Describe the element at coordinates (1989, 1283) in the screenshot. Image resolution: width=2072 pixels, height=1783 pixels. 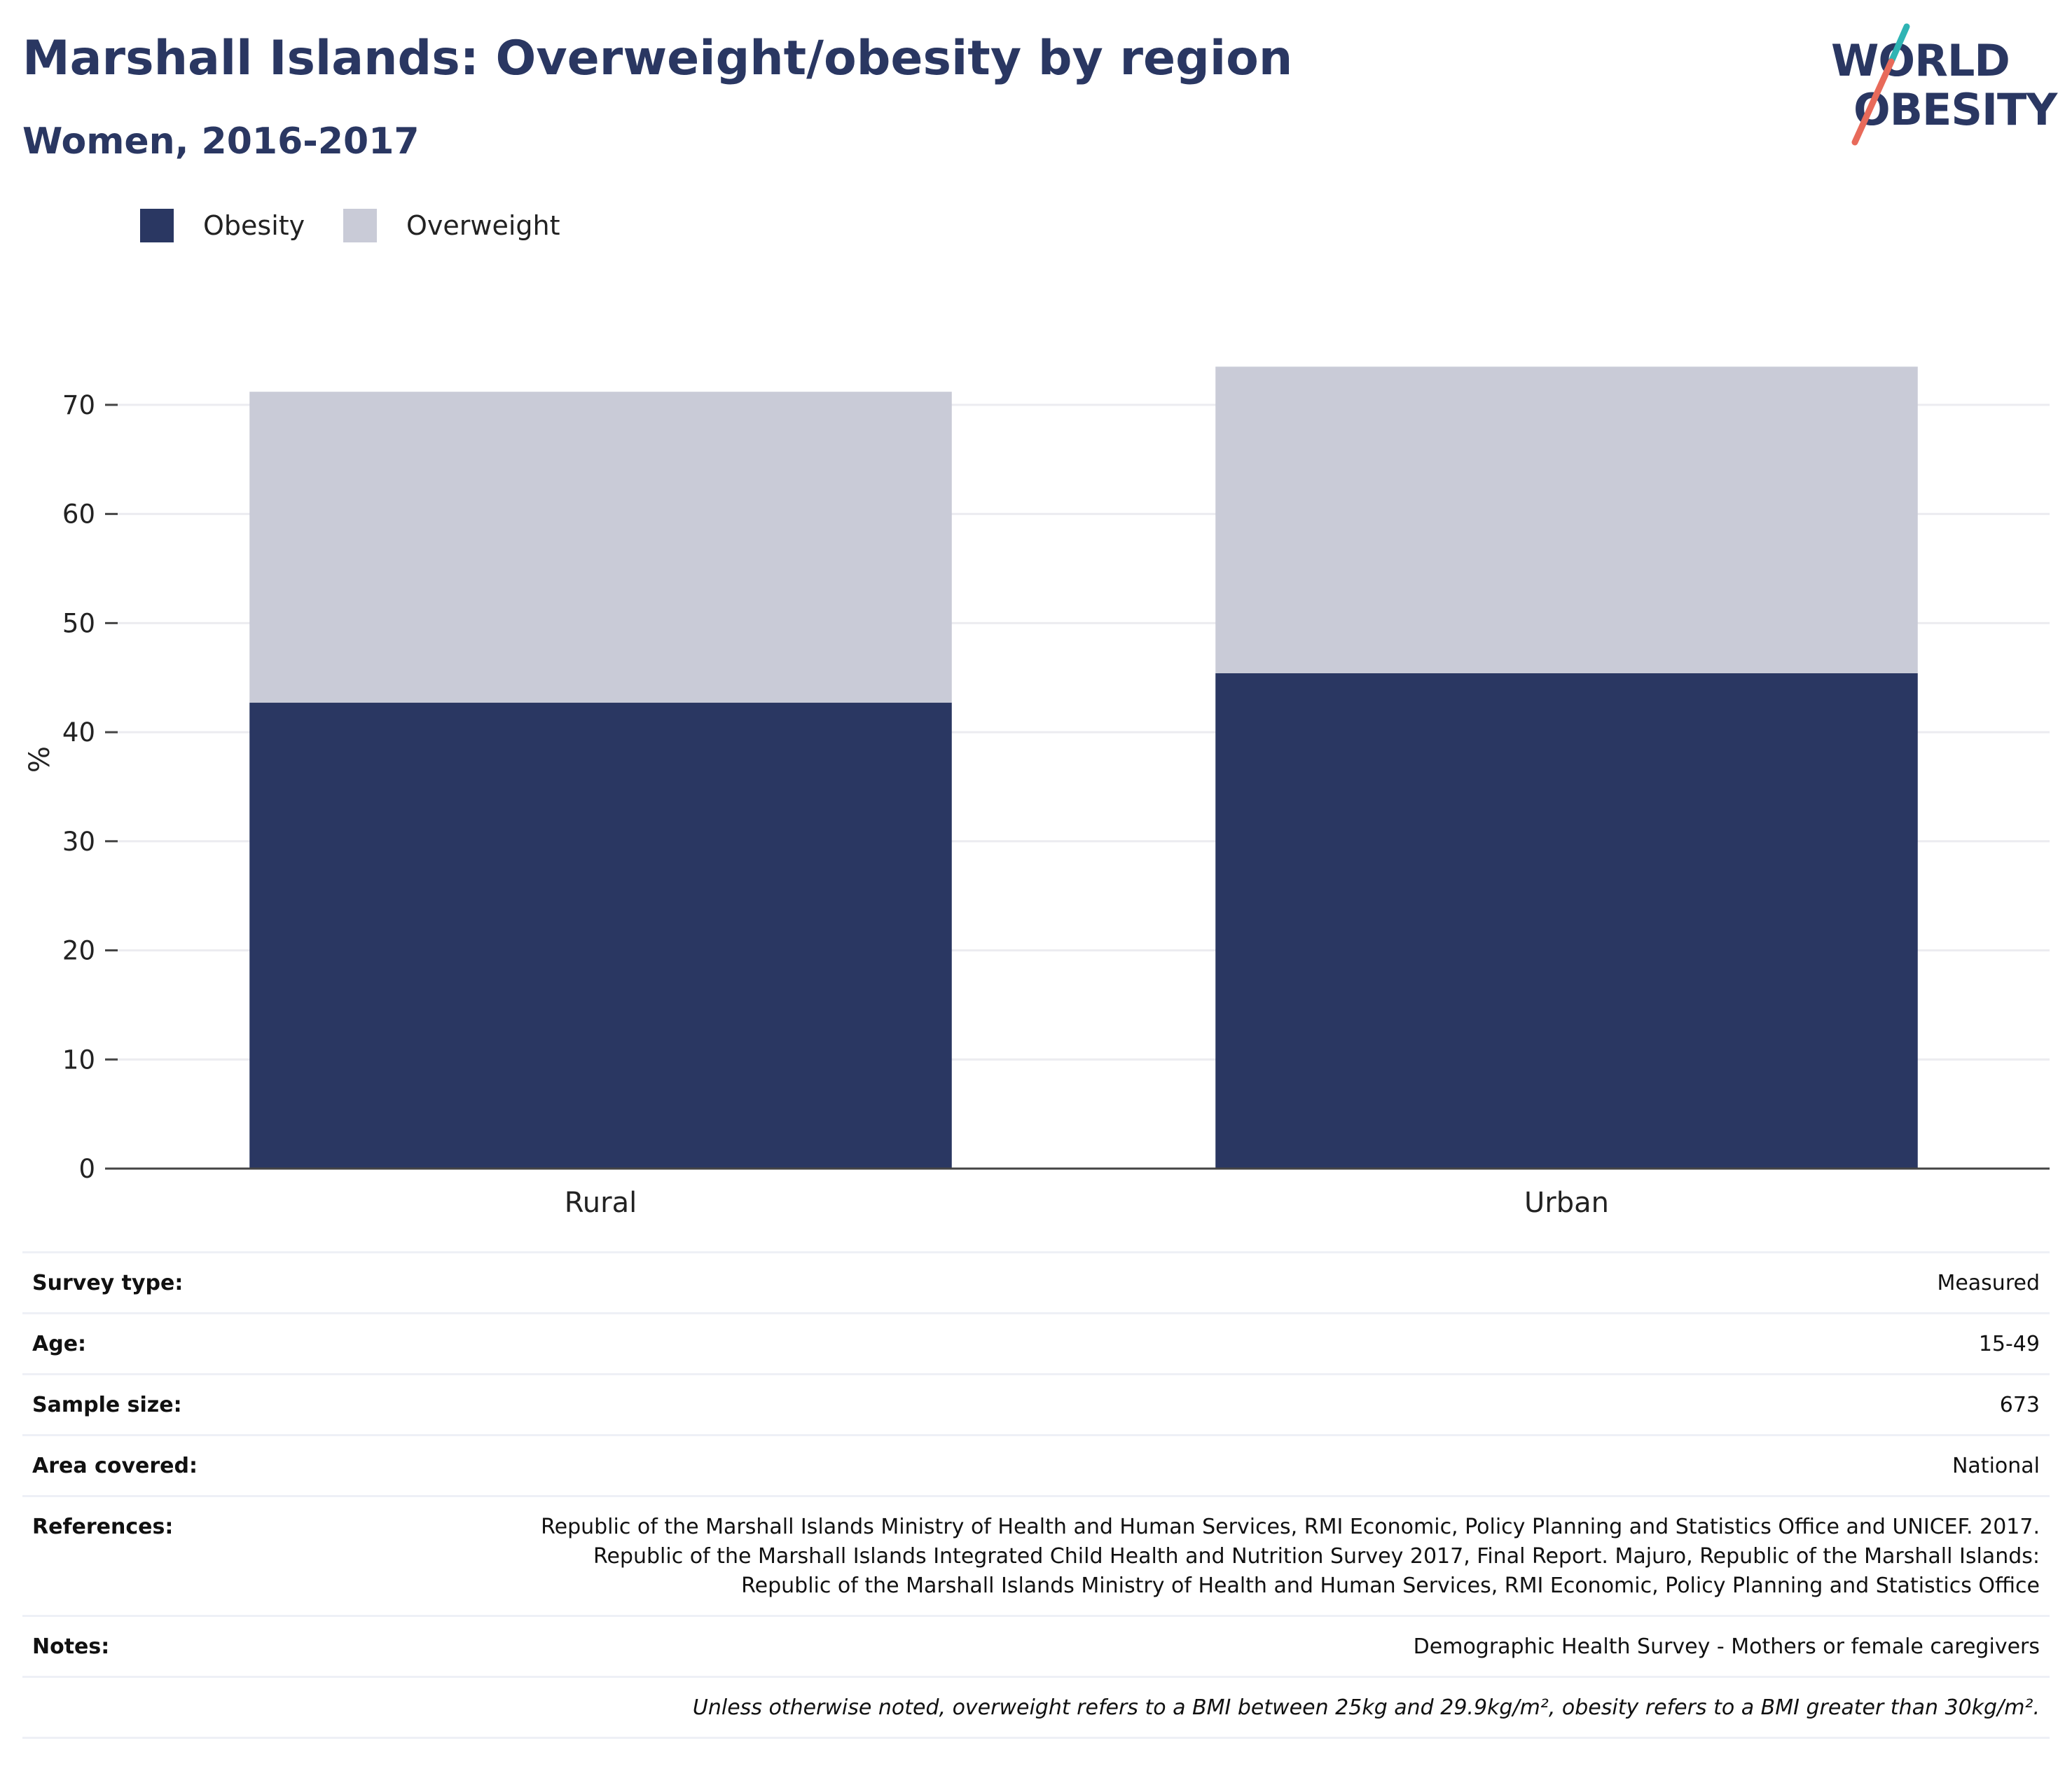
I see `info-value: Measured` at that location.